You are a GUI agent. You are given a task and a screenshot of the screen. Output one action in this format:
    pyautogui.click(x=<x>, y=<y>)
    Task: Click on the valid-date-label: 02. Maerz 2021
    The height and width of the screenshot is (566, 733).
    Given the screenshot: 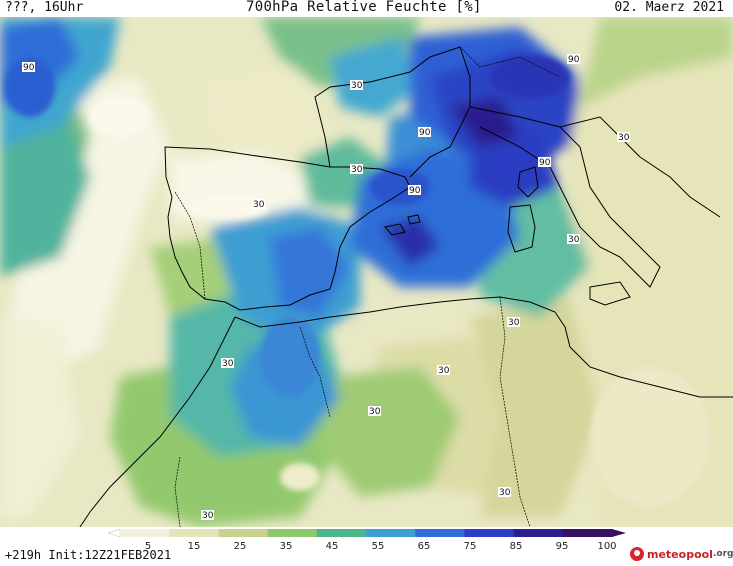 What is the action you would take?
    pyautogui.click(x=669, y=7)
    